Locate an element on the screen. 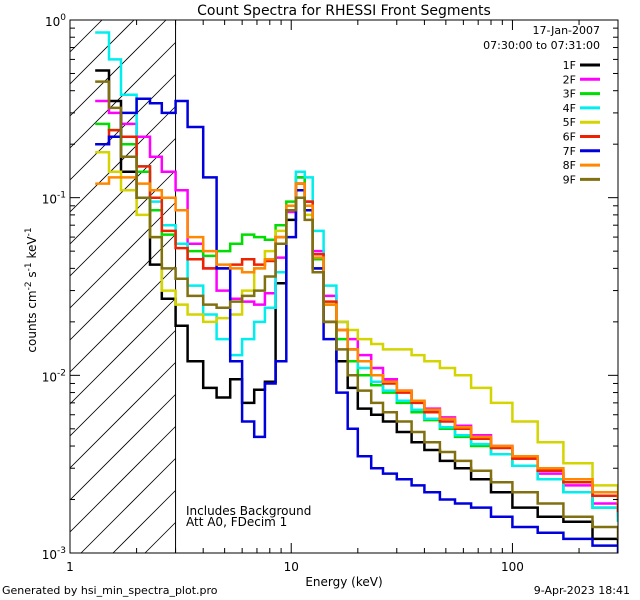 This screenshot has width=640, height=600. y-label-exp3: -1 is located at coordinates (29, 231).